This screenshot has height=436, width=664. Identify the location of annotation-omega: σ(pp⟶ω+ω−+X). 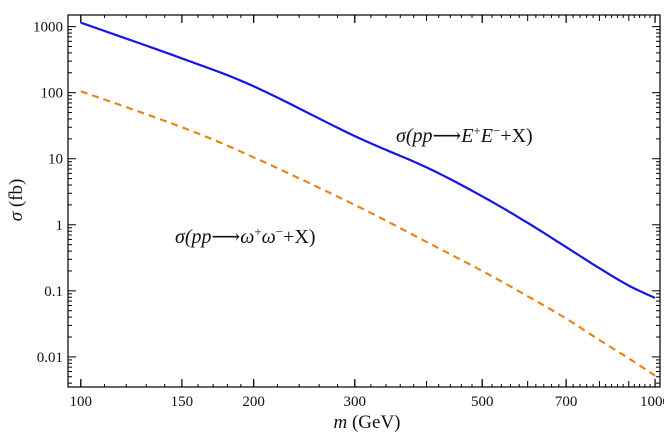
(245, 236).